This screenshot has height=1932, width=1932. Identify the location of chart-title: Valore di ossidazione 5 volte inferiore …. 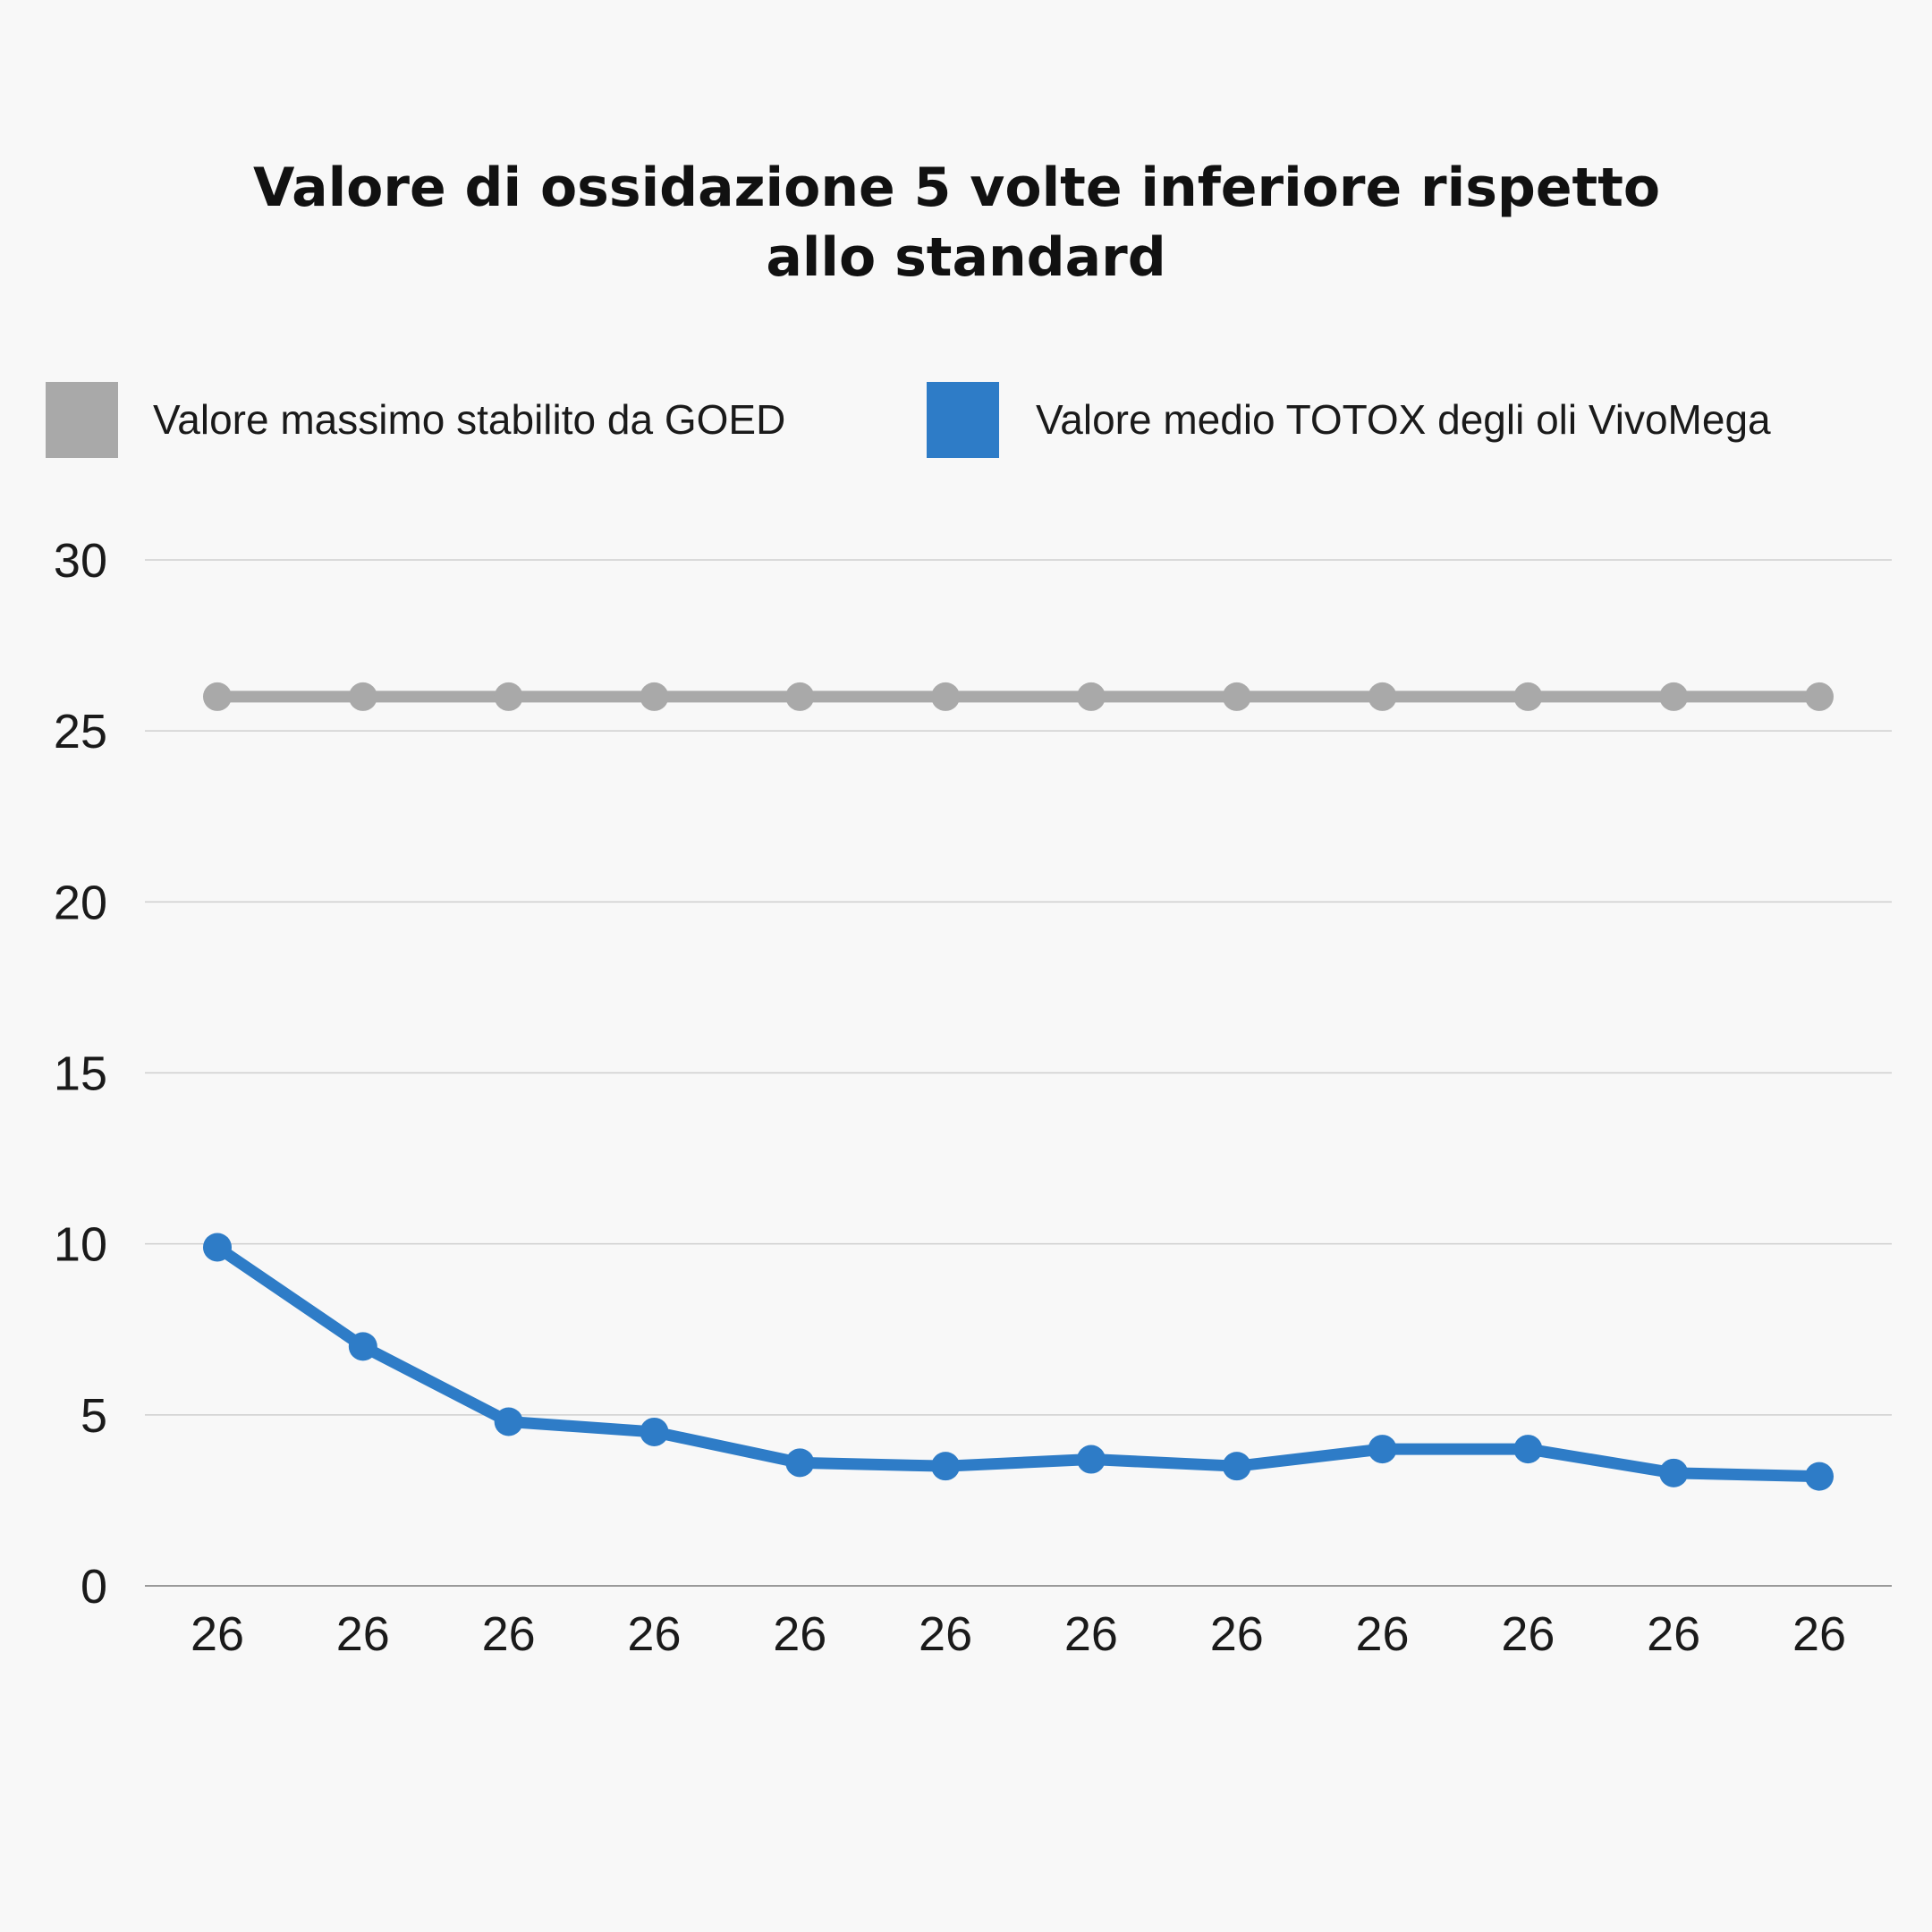
(966, 223).